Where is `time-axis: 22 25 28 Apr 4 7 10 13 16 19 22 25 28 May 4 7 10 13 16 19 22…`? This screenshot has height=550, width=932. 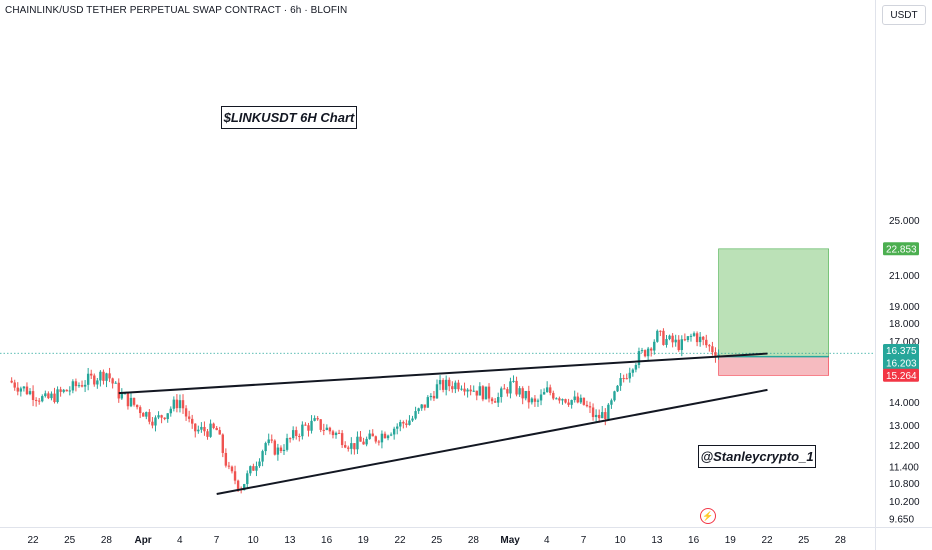
time-axis: 22 25 28 Apr 4 7 10 13 16 19 22 25 28 May 4 7 10 13 16 19 22… is located at coordinates (436, 540).